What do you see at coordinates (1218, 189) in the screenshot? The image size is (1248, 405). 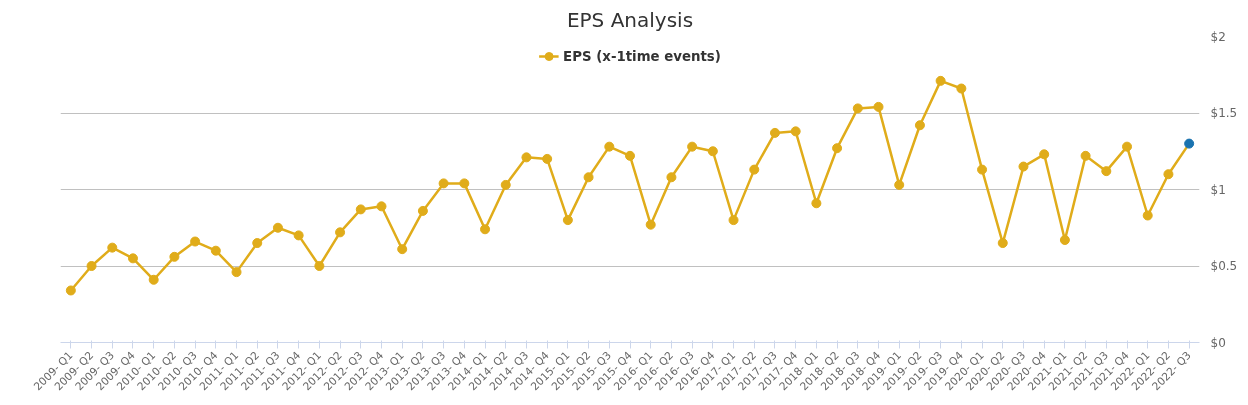 I see `y-tick-label: $1` at bounding box center [1218, 189].